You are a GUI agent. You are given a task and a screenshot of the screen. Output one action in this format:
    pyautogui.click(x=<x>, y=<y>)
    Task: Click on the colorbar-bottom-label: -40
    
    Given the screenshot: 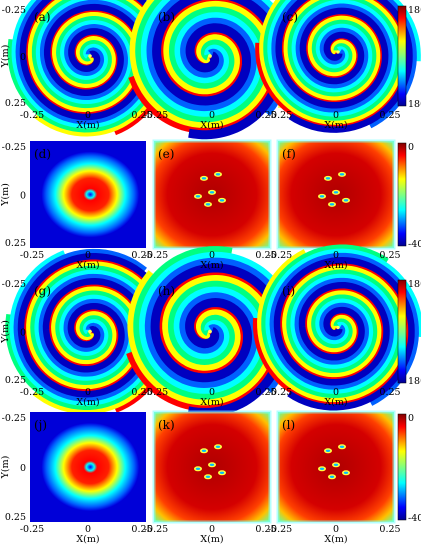 What is the action you would take?
    pyautogui.click(x=414, y=244)
    